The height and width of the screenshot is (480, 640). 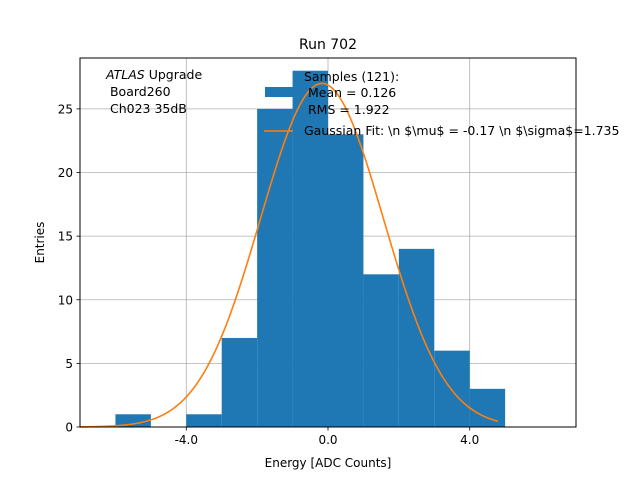 What do you see at coordinates (146, 108) in the screenshot?
I see `channel-label: Ch023 35dB` at bounding box center [146, 108].